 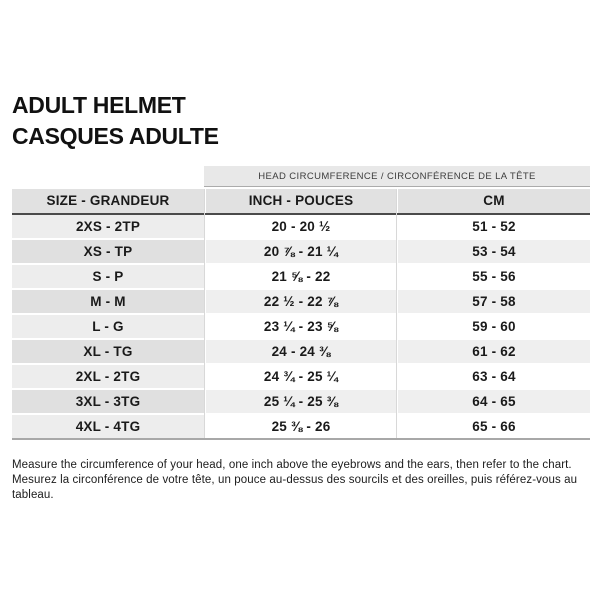 I want to click on size-cell: S - P, so click(x=108, y=276).